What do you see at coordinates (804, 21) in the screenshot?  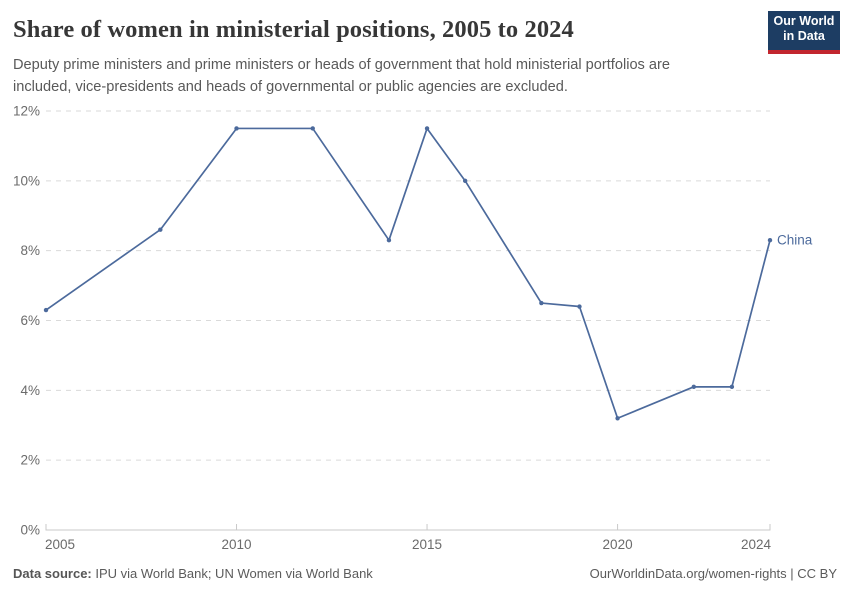 I see `logo-line-1: Our World` at bounding box center [804, 21].